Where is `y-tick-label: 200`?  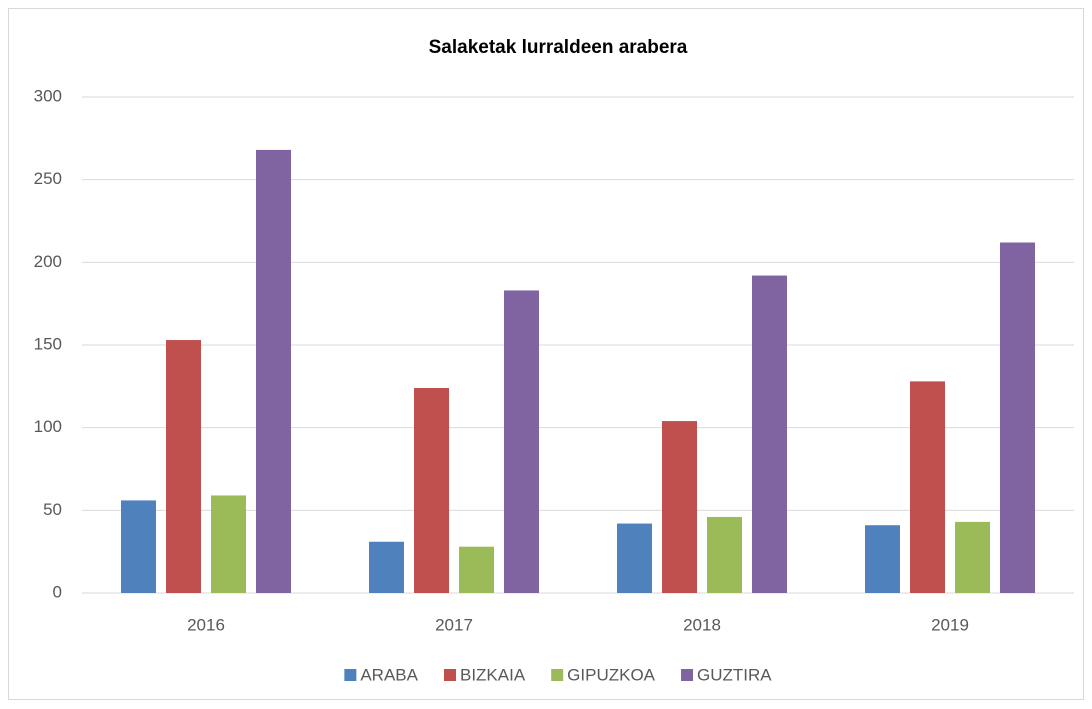
y-tick-label: 200 is located at coordinates (48, 261).